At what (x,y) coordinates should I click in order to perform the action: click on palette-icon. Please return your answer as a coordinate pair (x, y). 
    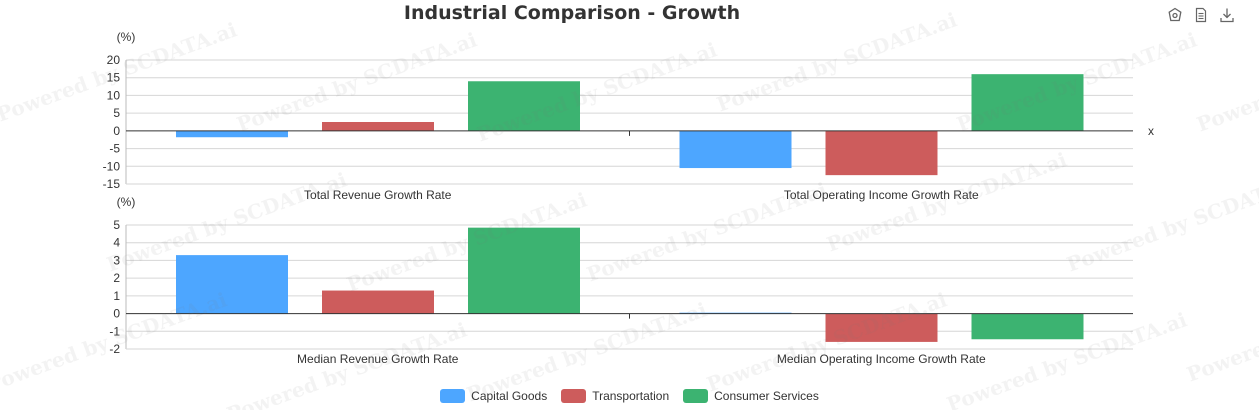
    Looking at the image, I should click on (1175, 15).